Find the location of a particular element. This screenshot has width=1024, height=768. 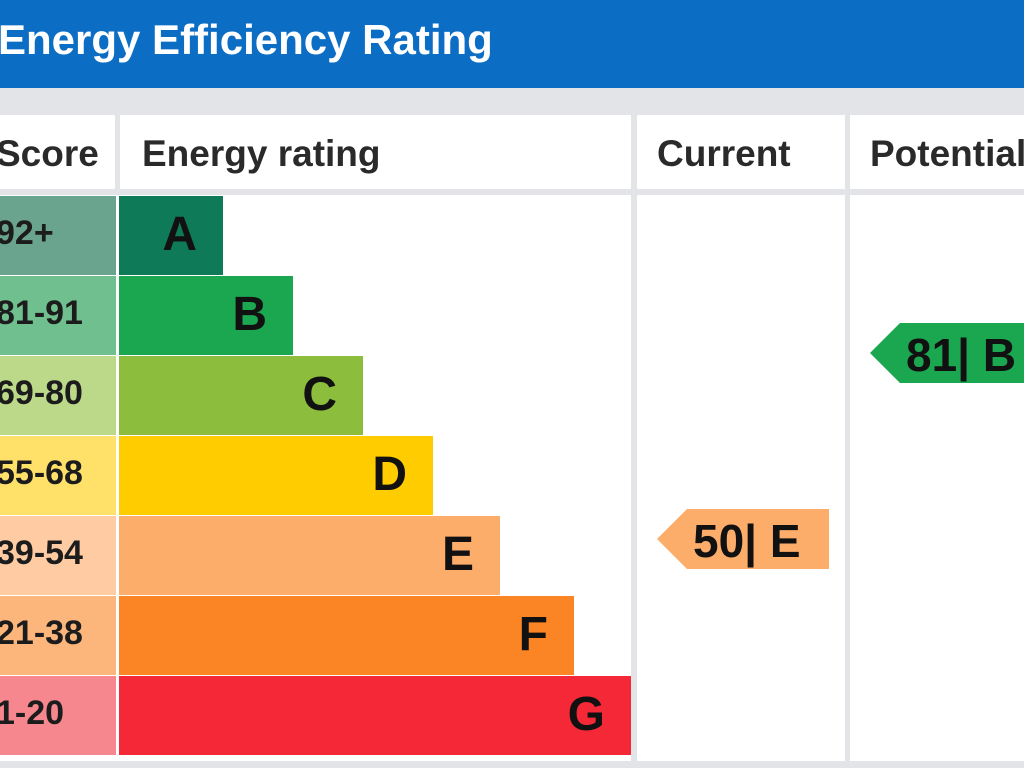

column-header-current: Current is located at coordinates (724, 153).